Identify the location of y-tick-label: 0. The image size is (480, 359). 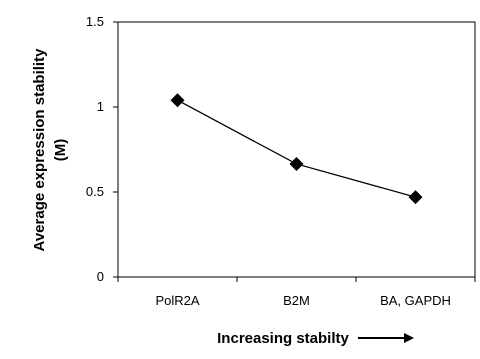
(100, 276).